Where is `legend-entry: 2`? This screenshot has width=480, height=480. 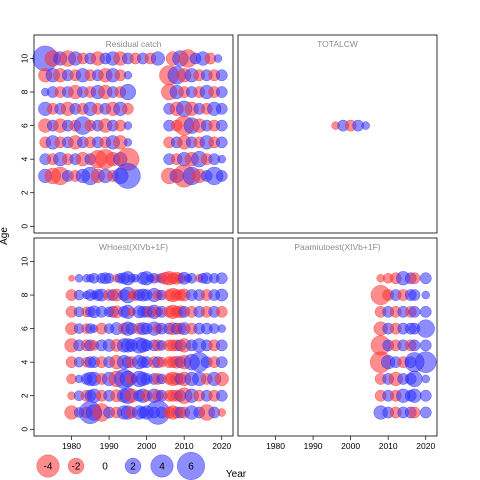 legend-entry: 2 is located at coordinates (133, 466).